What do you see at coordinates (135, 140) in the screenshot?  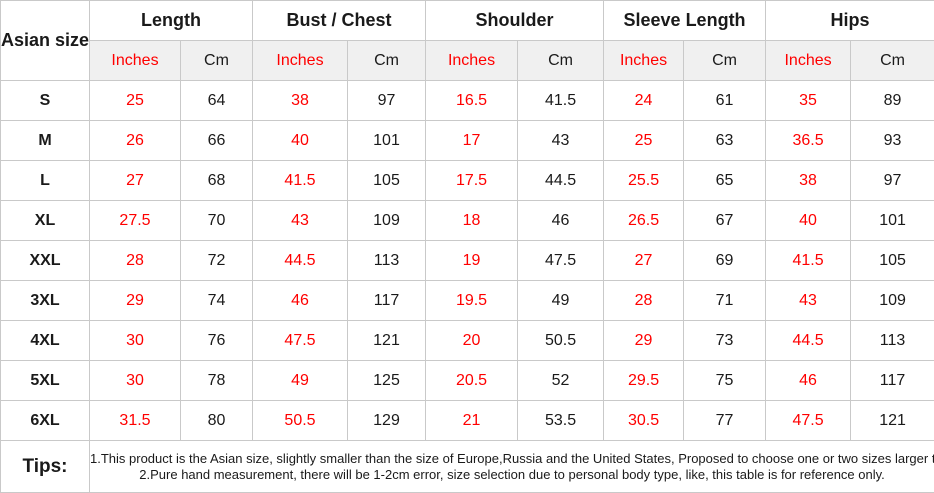 I see `inches-value-cell: 26` at bounding box center [135, 140].